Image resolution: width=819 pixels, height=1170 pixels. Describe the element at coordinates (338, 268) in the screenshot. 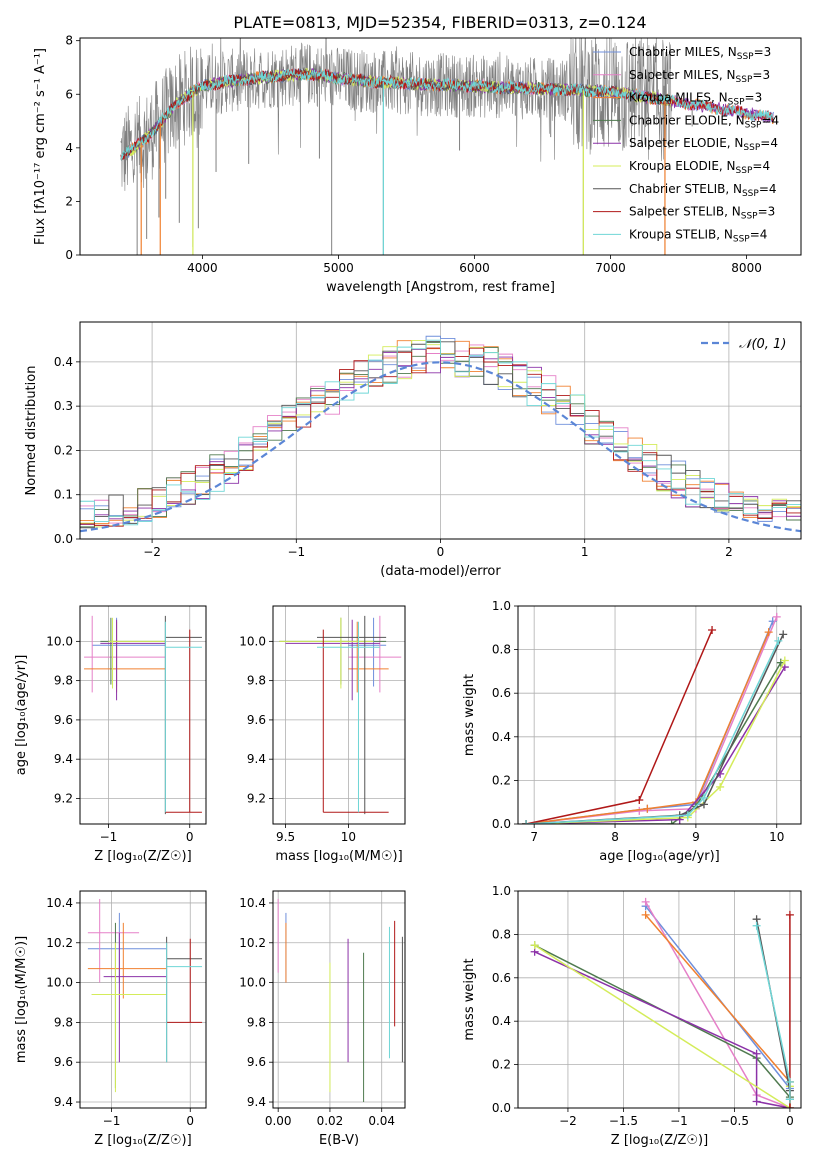

I see `x-tick-label: 5000` at that location.